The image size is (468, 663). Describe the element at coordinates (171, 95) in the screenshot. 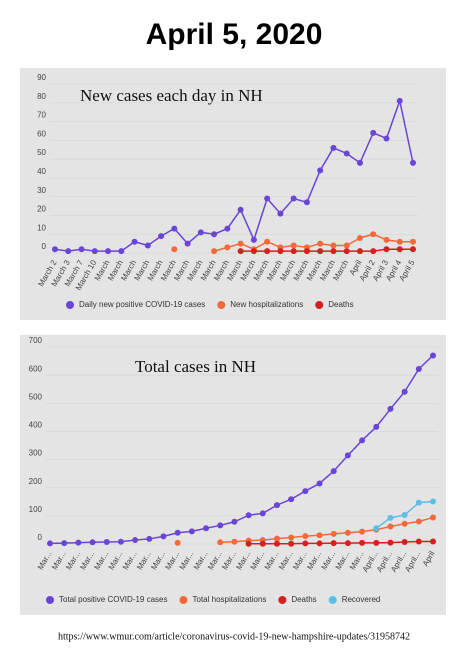

I see `chart-title: New cases each day in NH` at that location.